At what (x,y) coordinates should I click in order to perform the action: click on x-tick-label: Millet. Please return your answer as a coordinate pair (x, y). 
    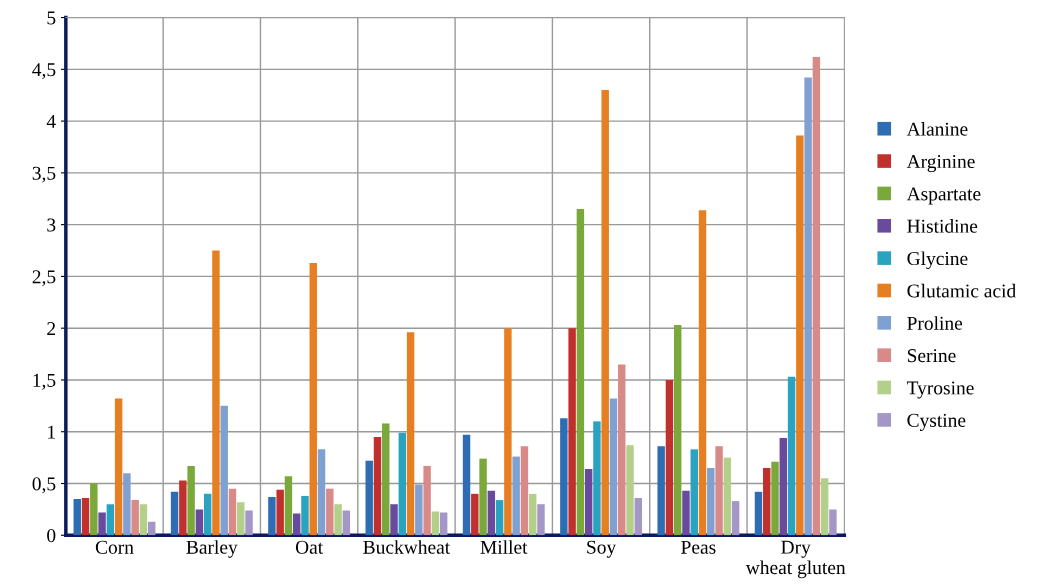
    Looking at the image, I should click on (504, 547).